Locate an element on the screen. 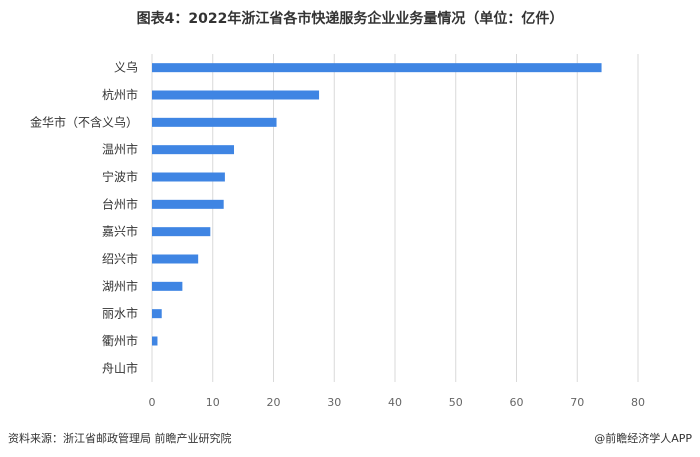  x-tick-label: 40 is located at coordinates (395, 402).